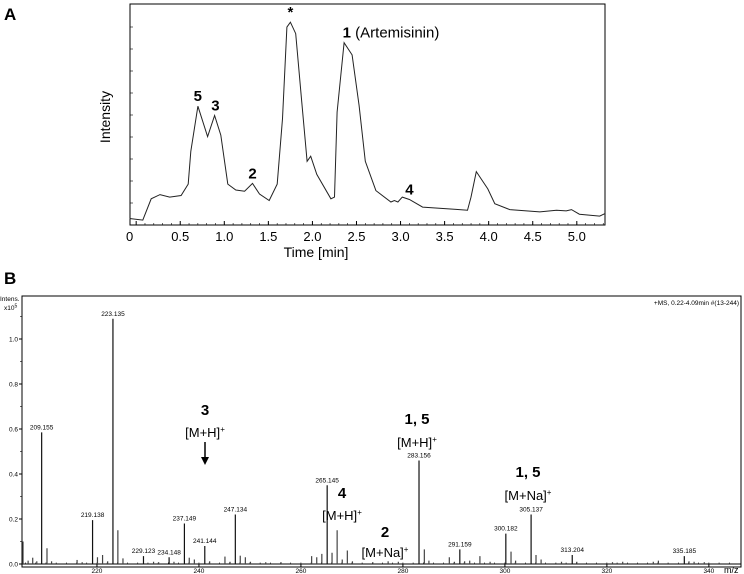  Describe the element at coordinates (685, 551) in the screenshot. I see `peak-mz-label: 335.185` at that location.